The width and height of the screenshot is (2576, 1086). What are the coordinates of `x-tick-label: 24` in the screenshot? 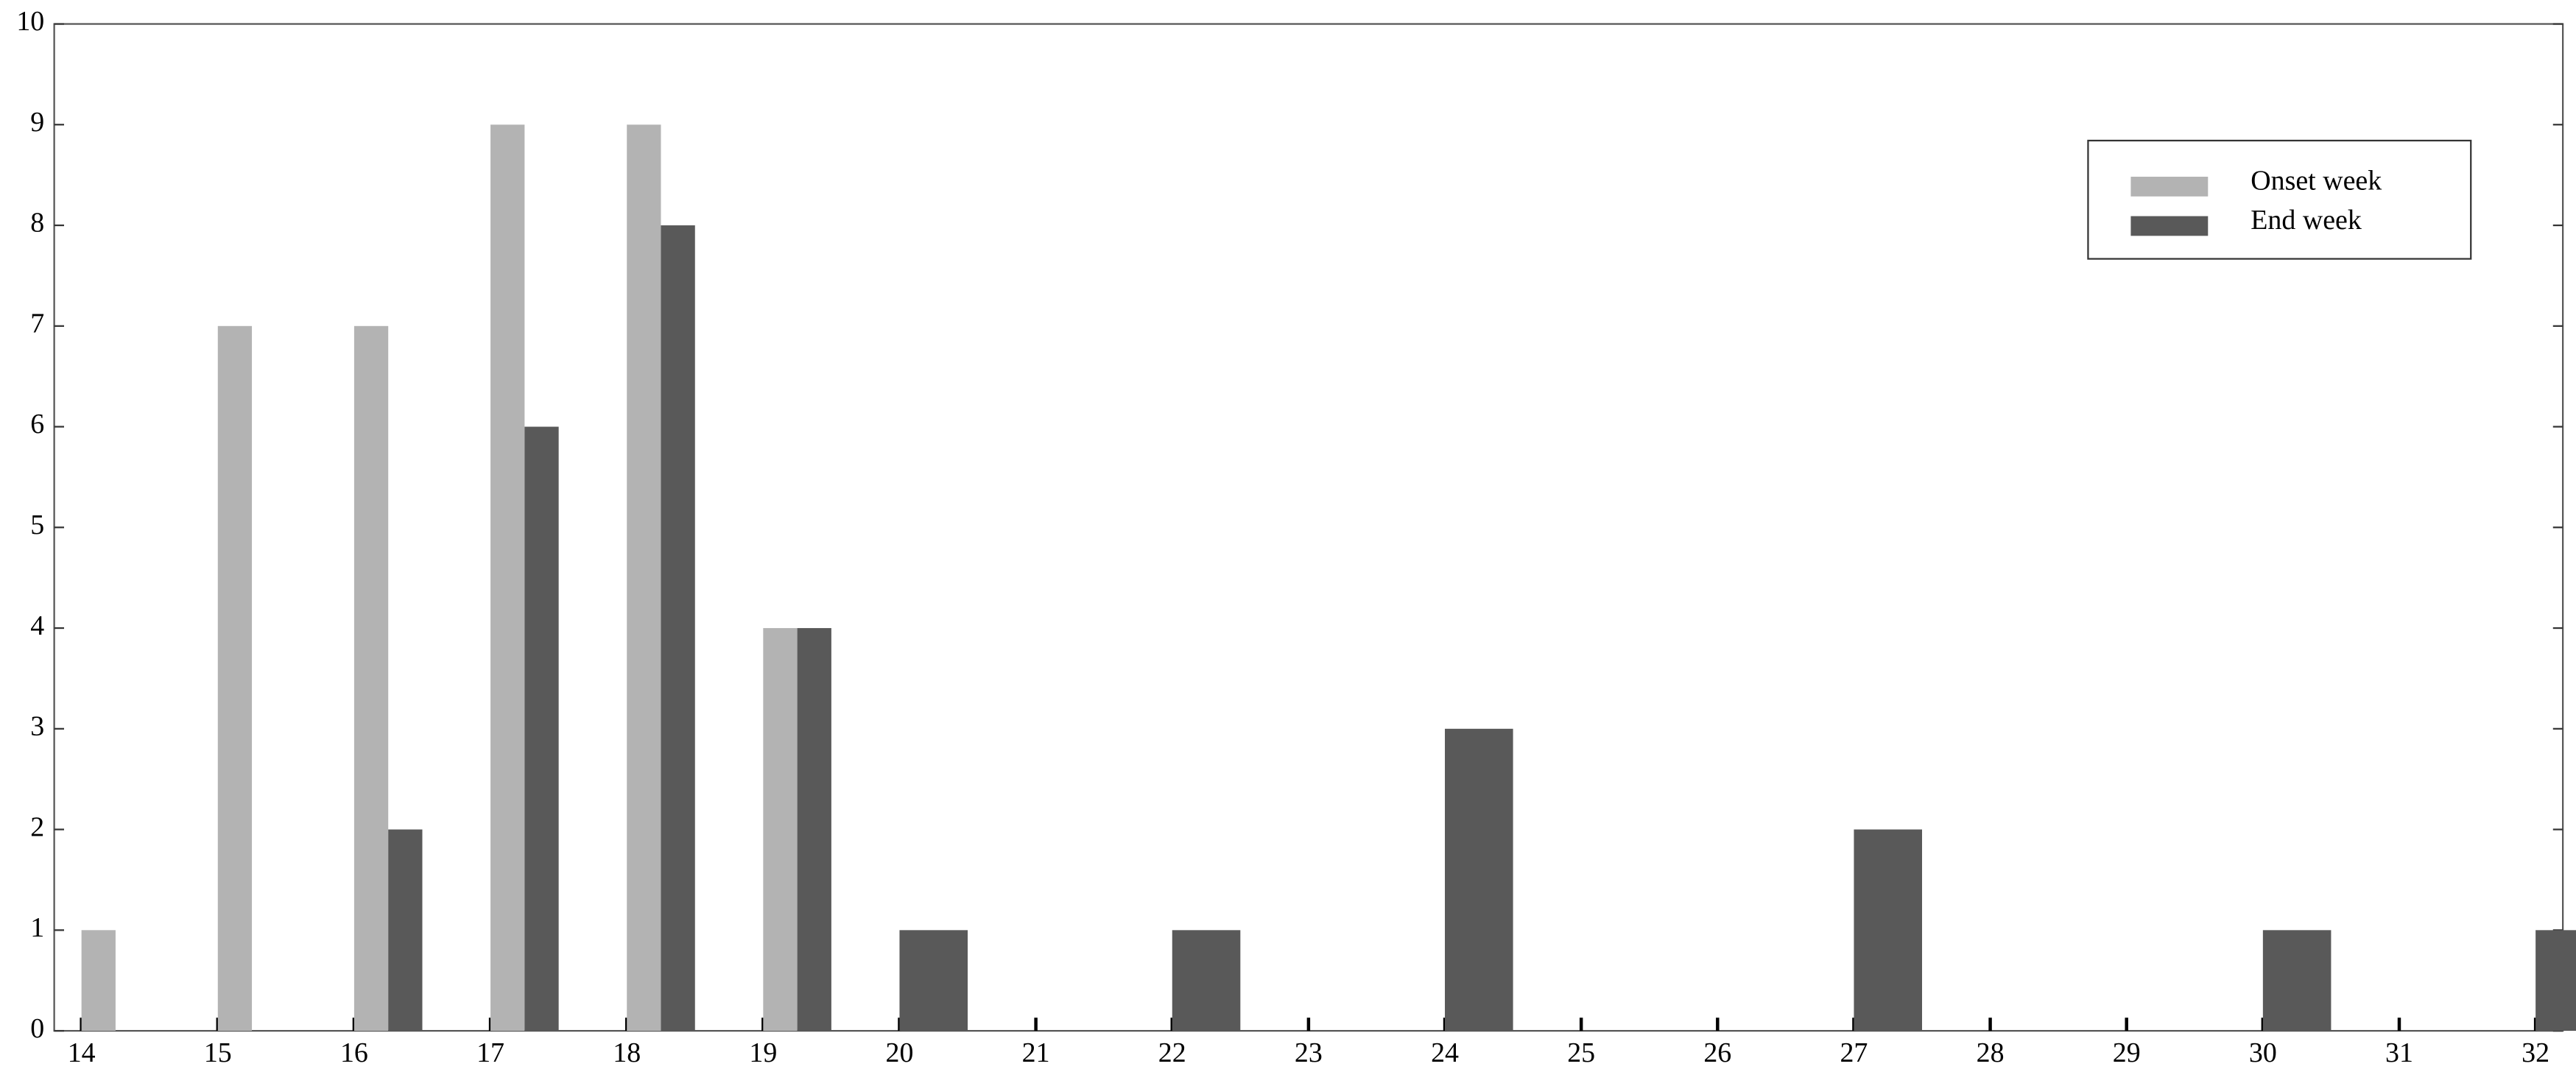 It's located at (1445, 1053).